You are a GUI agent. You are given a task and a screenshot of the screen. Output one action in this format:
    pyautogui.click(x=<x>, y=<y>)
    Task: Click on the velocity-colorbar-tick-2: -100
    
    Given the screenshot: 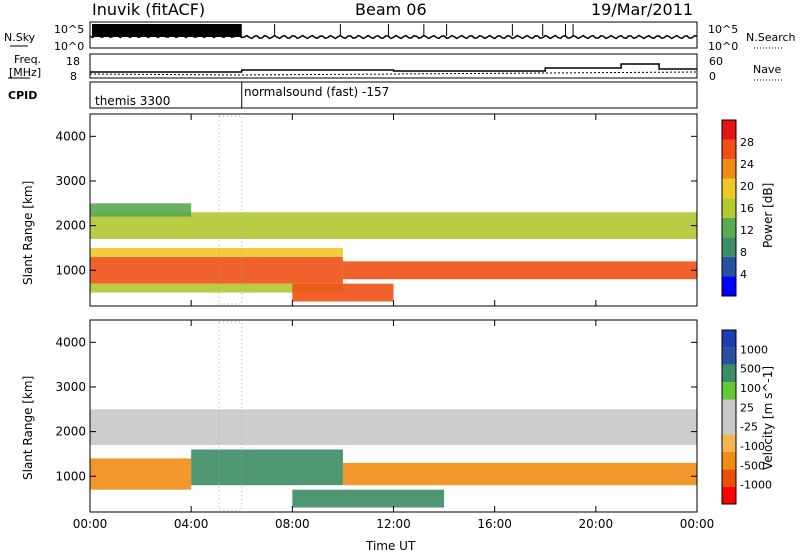 What is the action you would take?
    pyautogui.click(x=752, y=446)
    